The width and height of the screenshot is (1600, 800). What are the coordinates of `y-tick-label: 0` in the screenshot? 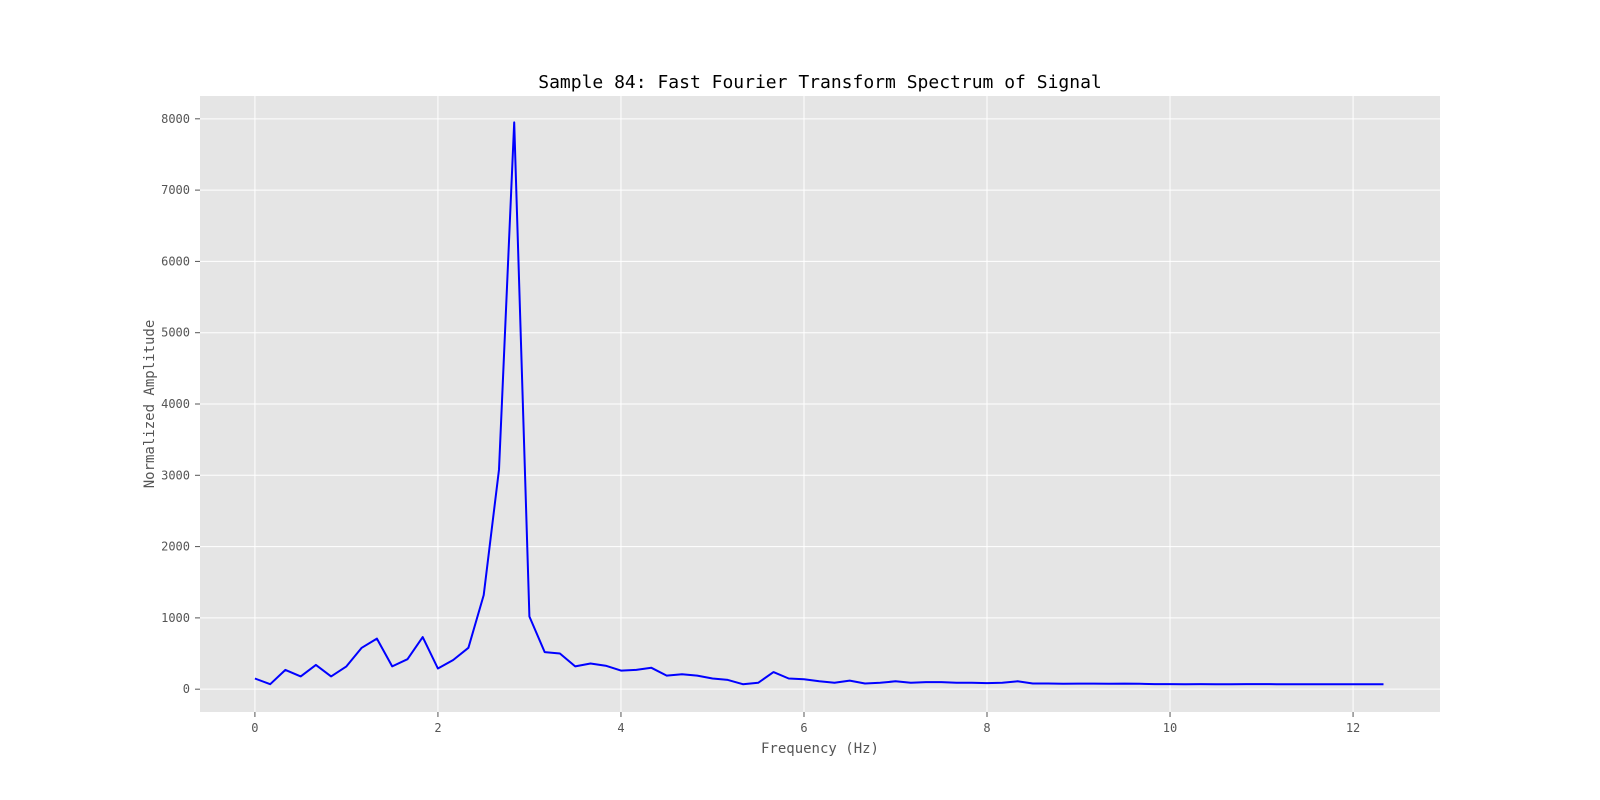 It's located at (186, 689).